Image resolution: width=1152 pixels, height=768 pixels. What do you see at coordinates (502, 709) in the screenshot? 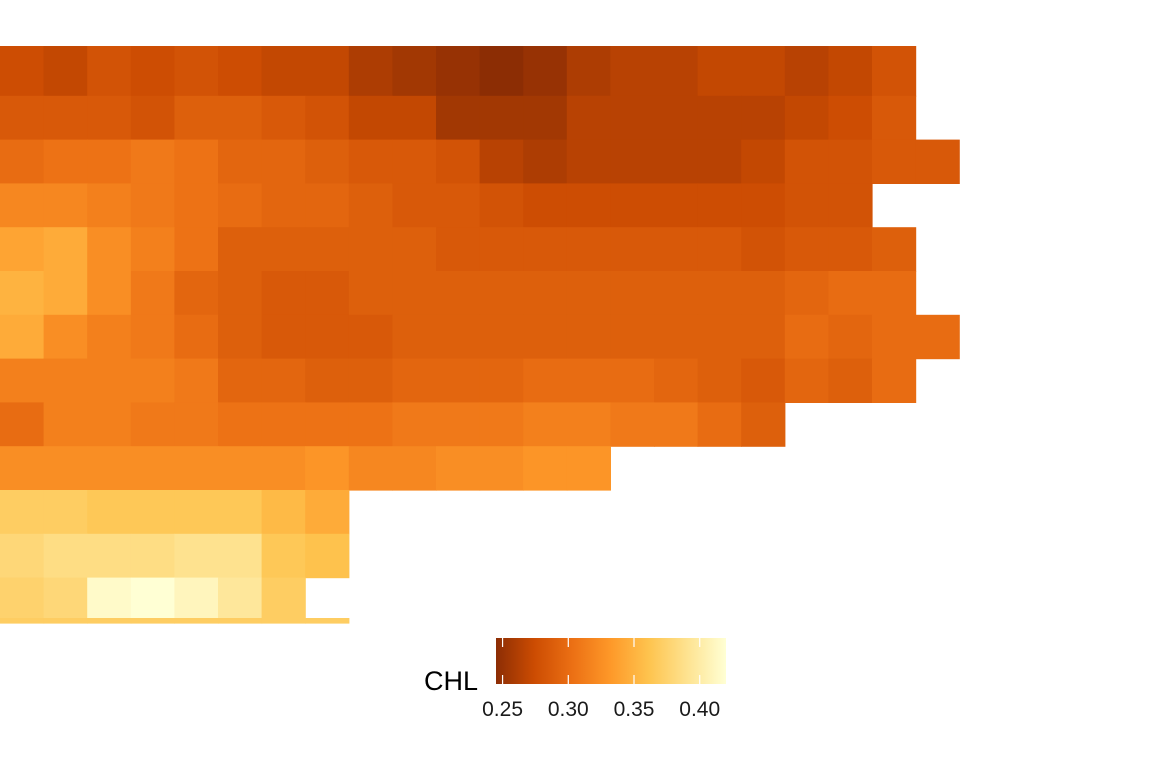
I see `legend-tick-label: 0.25` at bounding box center [502, 709].